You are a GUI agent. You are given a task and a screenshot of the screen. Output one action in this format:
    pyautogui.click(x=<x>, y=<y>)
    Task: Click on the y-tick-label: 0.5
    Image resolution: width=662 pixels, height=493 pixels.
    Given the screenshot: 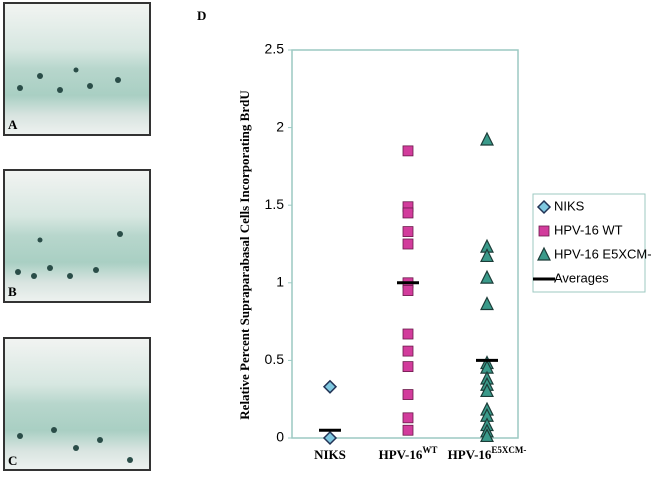 What is the action you would take?
    pyautogui.click(x=275, y=359)
    